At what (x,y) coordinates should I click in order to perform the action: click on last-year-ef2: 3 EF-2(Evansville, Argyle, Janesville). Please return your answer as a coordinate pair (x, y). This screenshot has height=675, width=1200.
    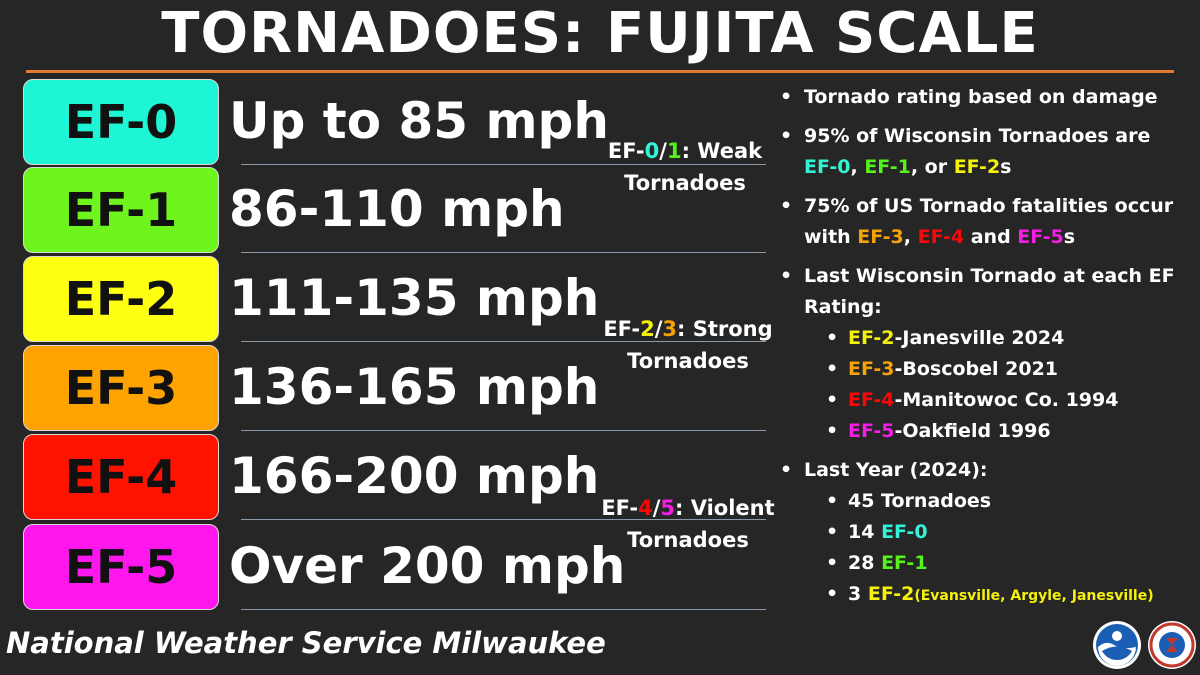
    Looking at the image, I should click on (983, 595).